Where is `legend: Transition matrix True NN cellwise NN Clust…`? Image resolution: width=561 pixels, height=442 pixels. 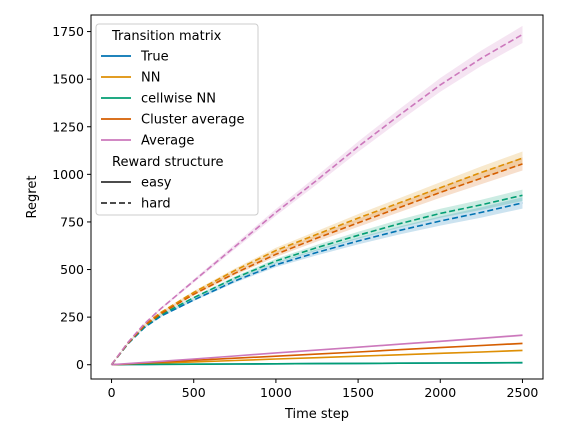
legend: Transition matrix True NN cellwise NN Clust… is located at coordinates (177, 119).